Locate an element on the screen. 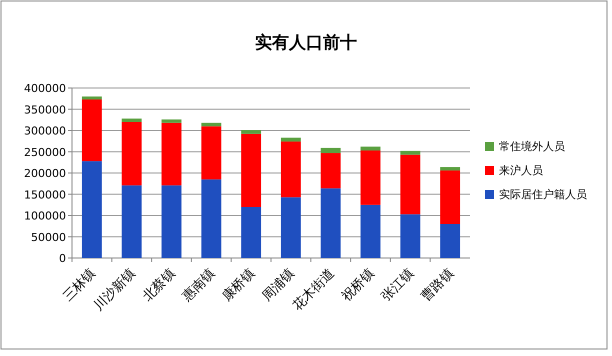  y-tick-label: 400000 is located at coordinates (45, 88).